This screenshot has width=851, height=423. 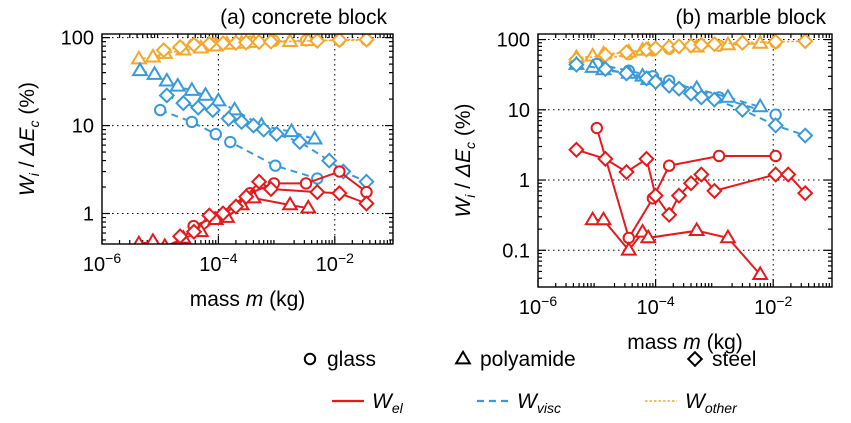 I want to click on legend-item-W_visc: Wvisc, so click(x=519, y=403).